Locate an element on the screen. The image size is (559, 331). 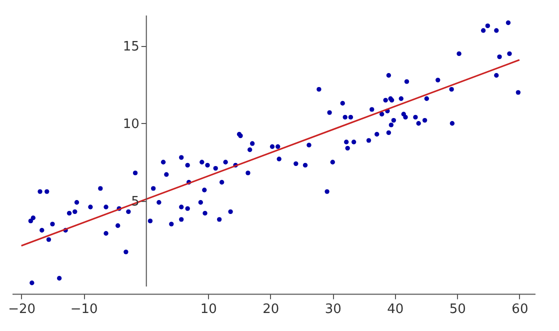
x-tick-label: 50 is located at coordinates (457, 310).